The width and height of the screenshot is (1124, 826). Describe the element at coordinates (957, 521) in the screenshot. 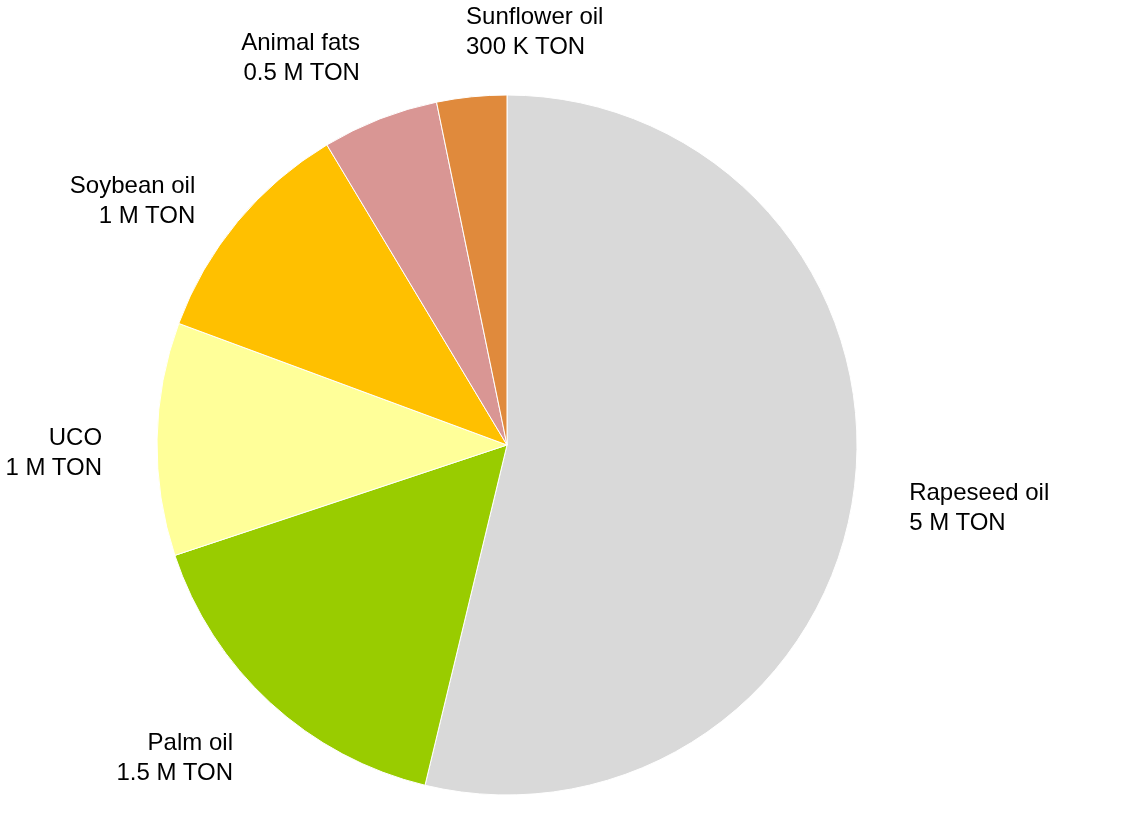

I see `data-label: 5 M TON` at that location.